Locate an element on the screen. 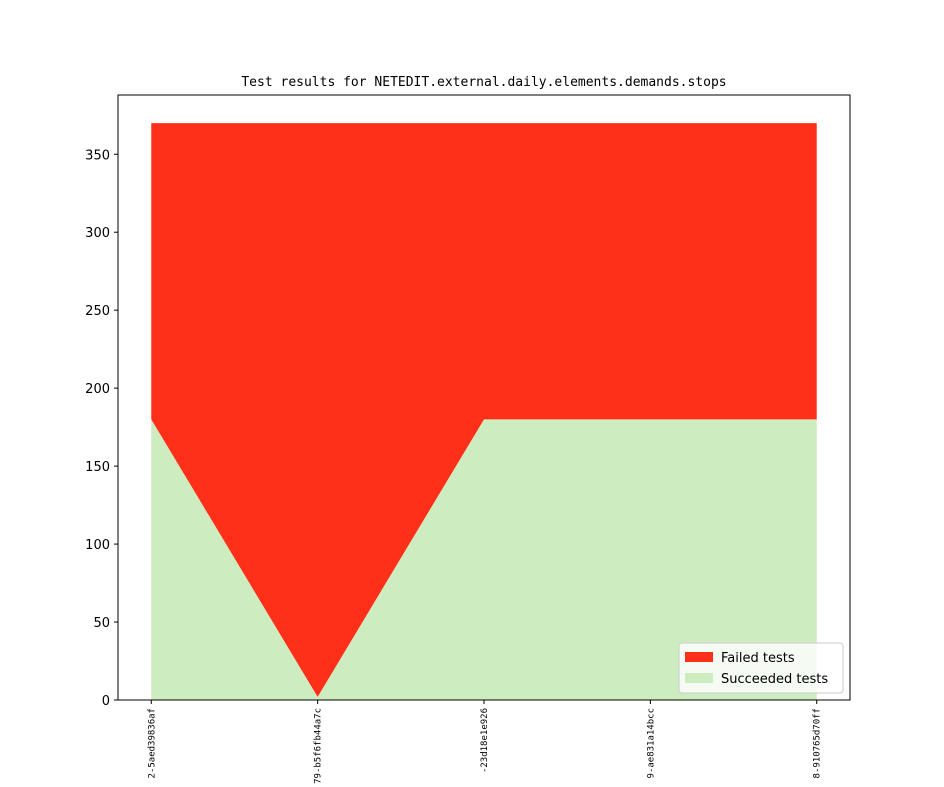 Image resolution: width=944 pixels, height=787 pixels. x-tick-label: 79-b5f6fb44a7c is located at coordinates (319, 746).